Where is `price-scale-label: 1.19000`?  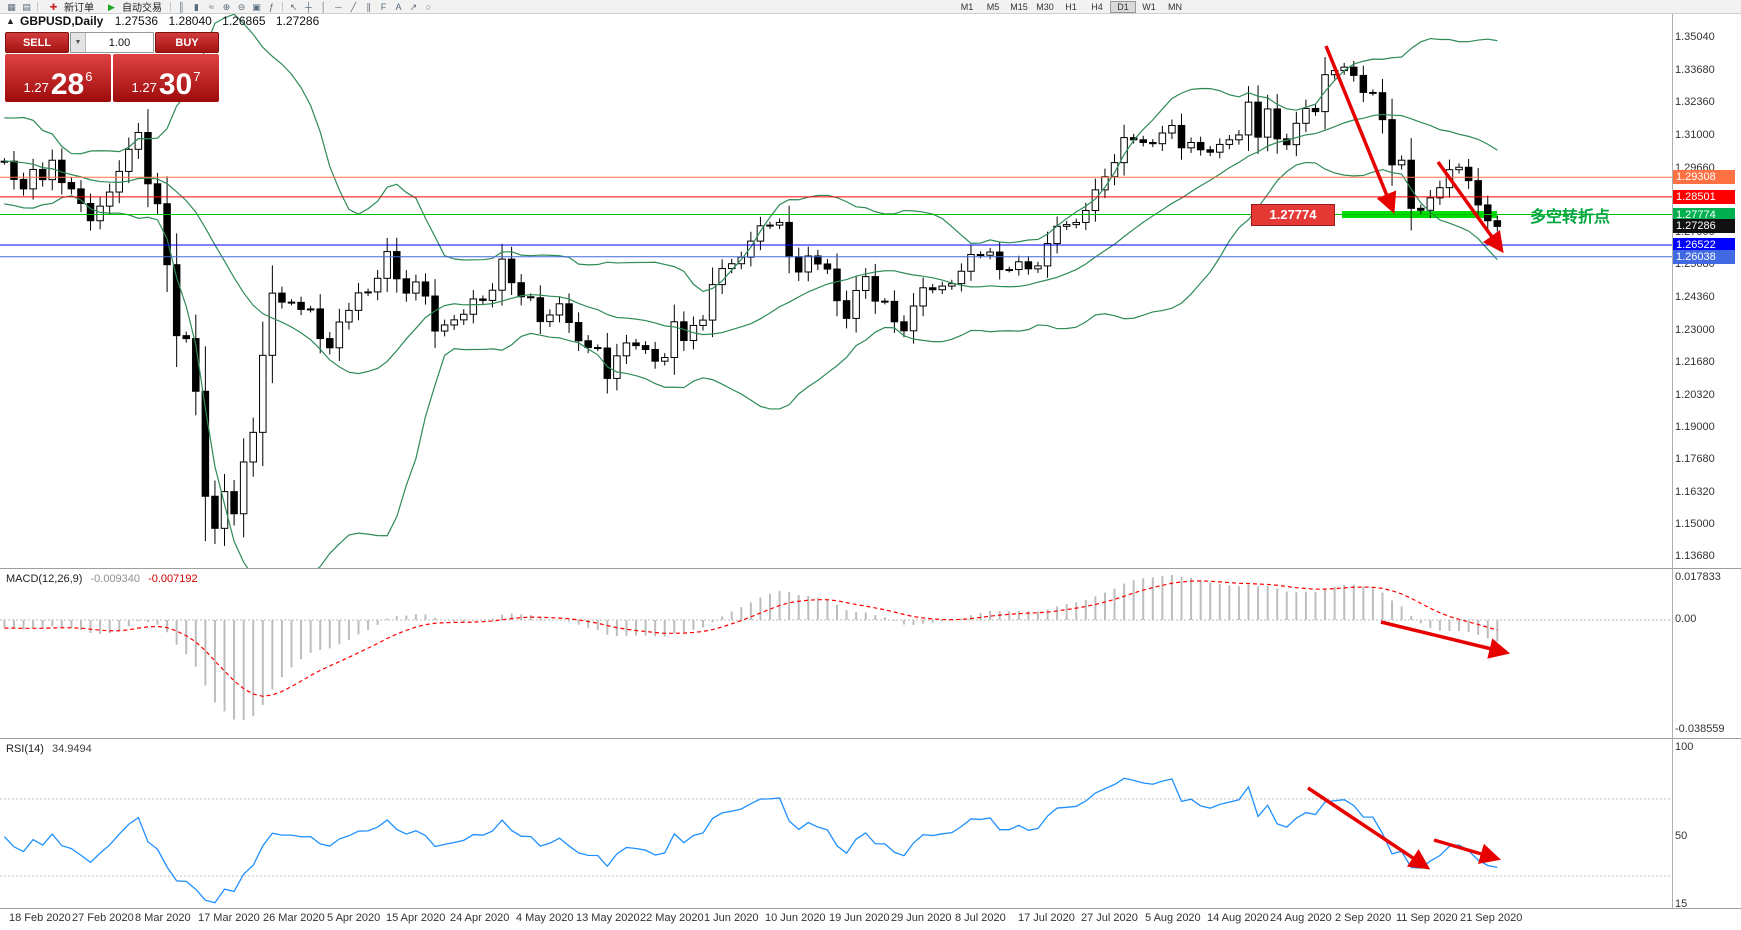 price-scale-label: 1.19000 is located at coordinates (1695, 426).